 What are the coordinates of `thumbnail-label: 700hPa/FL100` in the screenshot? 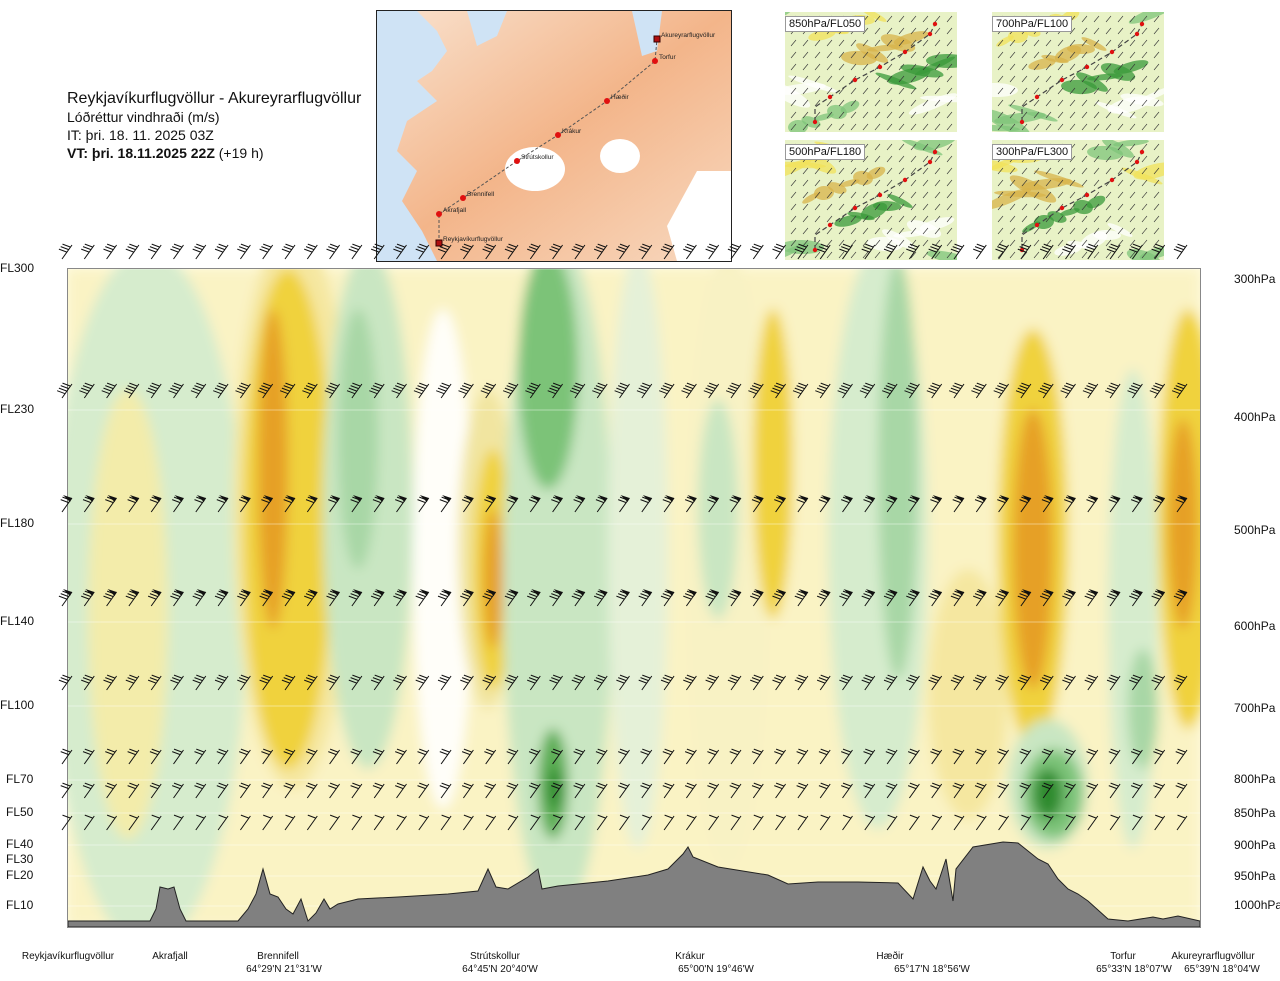 It's located at (1032, 24).